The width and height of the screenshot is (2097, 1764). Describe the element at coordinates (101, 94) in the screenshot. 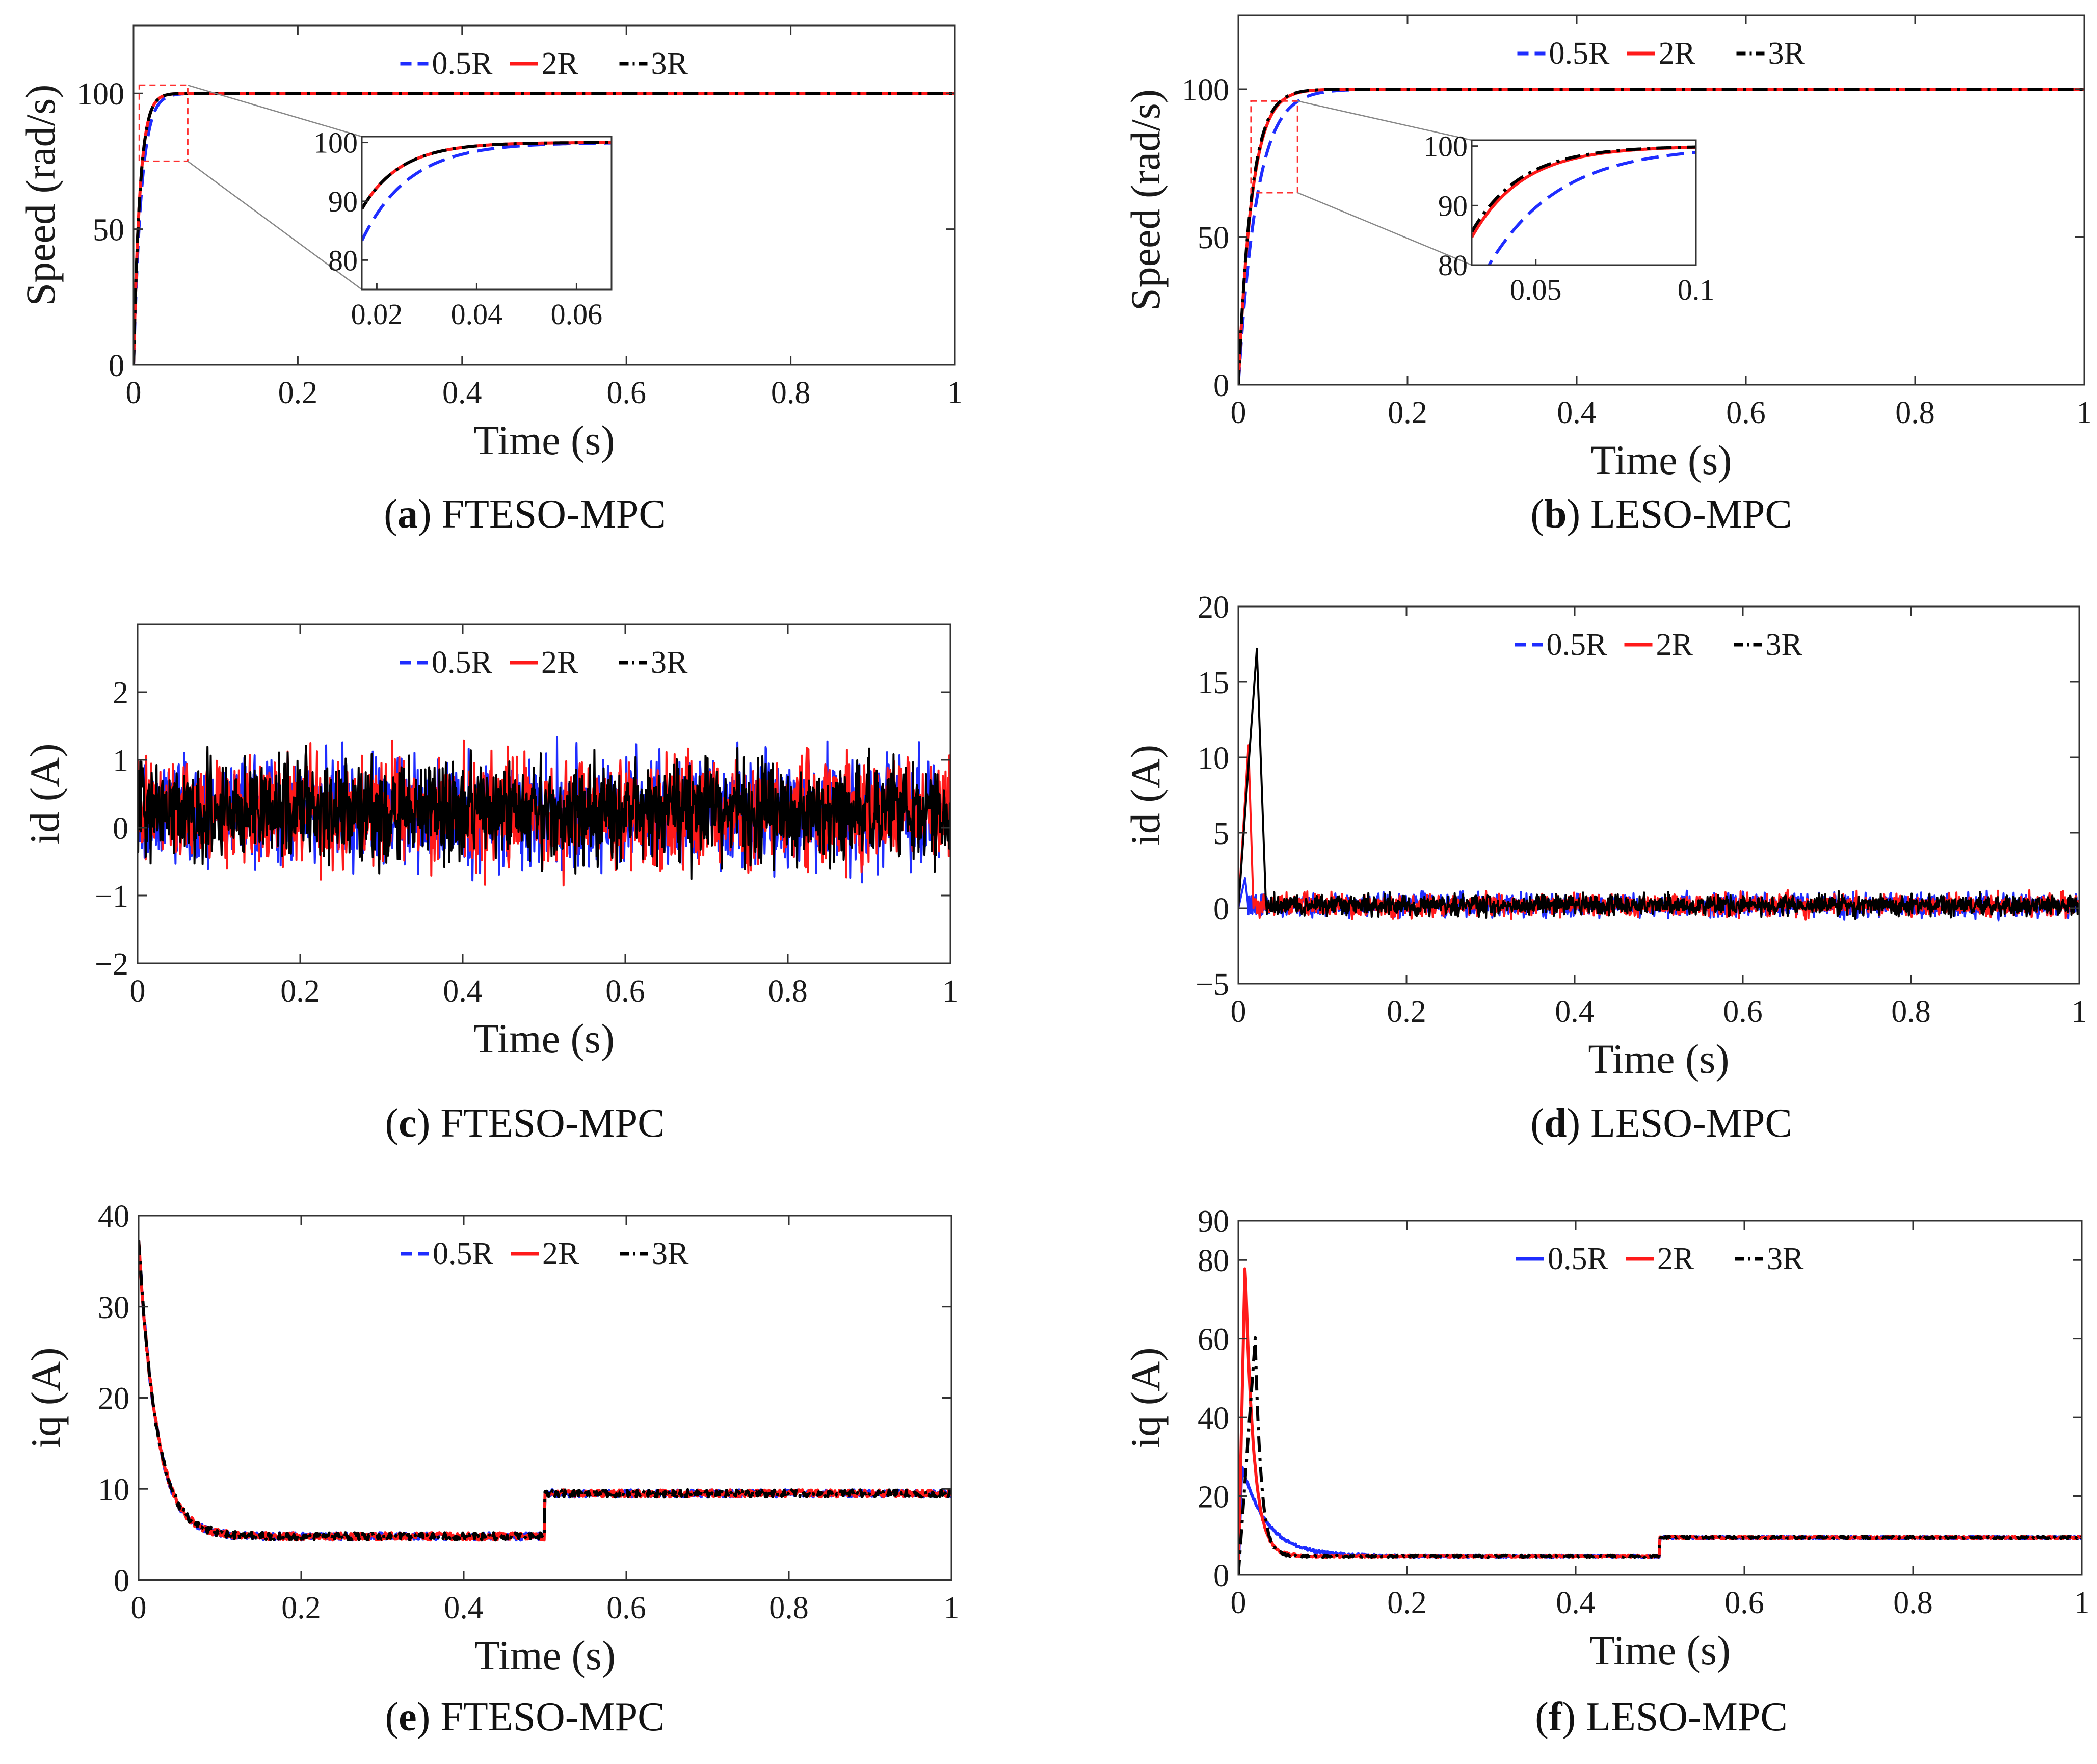

I see `y-tick-label: 100` at that location.